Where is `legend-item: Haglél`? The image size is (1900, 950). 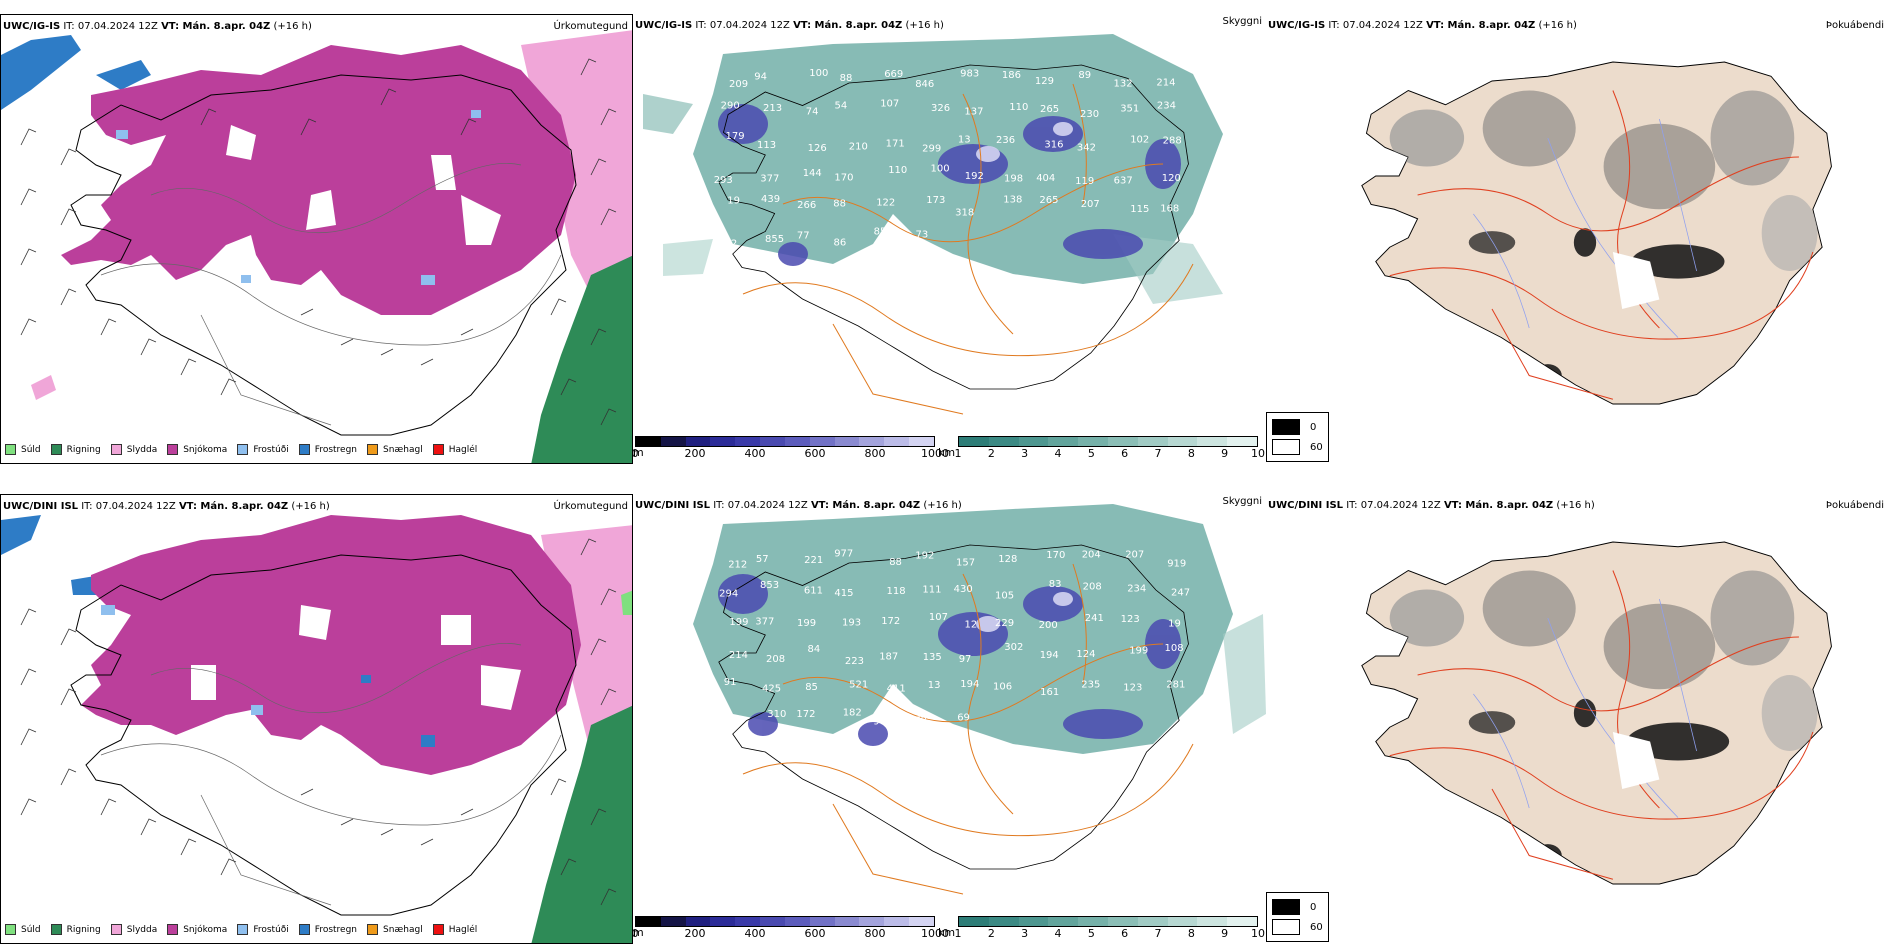 legend-item: Haglél is located at coordinates (454, 929).